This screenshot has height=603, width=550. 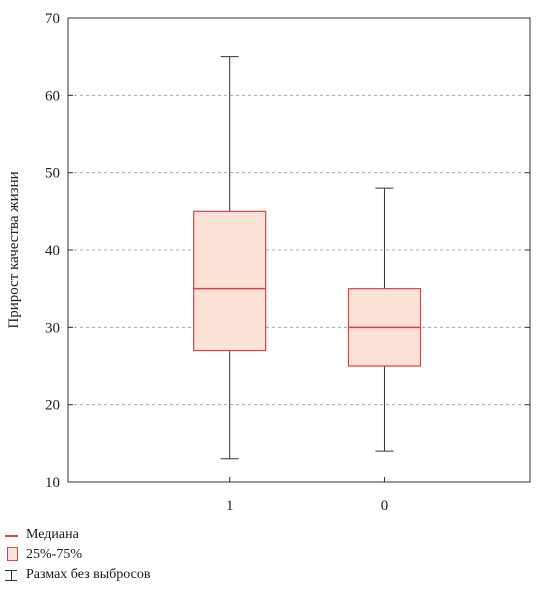 What do you see at coordinates (52, 534) in the screenshot?
I see `legend-median-label: Медиана` at bounding box center [52, 534].